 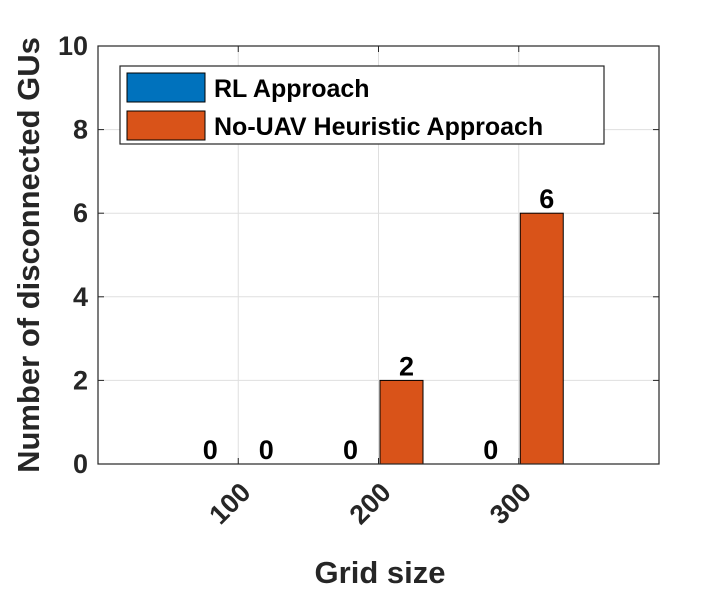 I want to click on y-tick-label: 10, so click(x=73, y=46).